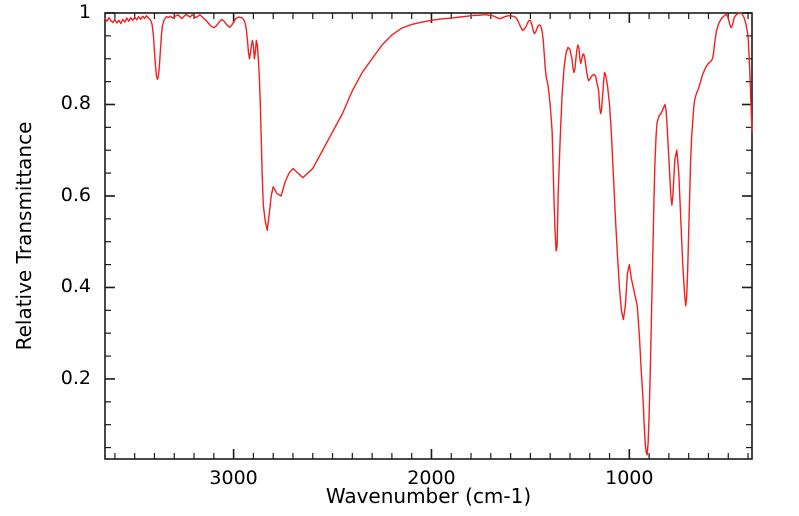 This screenshot has width=799, height=516. Describe the element at coordinates (75, 103) in the screenshot. I see `y-tick-label: 0.8` at that location.